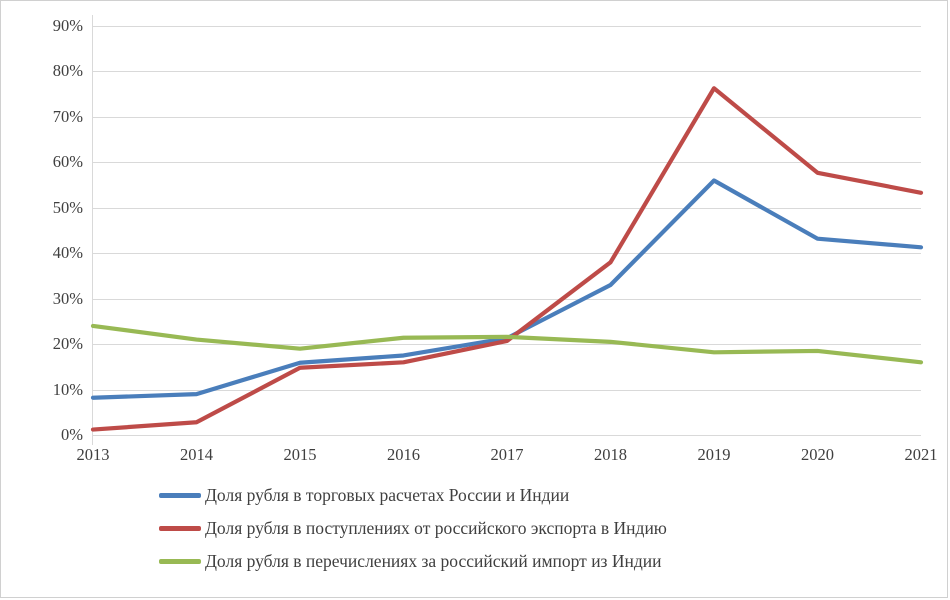  I want to click on y-axis-tick-label: 70%, so click(67, 116).